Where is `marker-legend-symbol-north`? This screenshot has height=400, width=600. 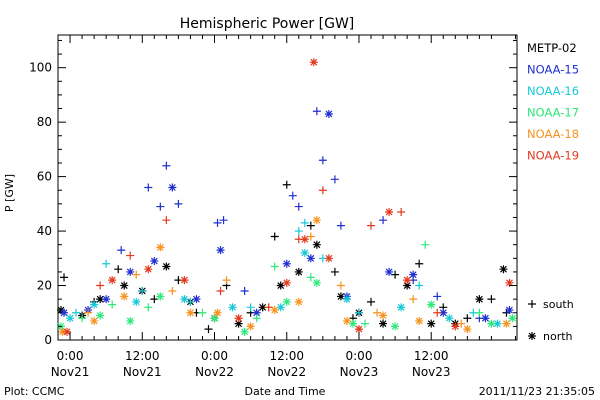 marker-legend-symbol-north is located at coordinates (532, 336).